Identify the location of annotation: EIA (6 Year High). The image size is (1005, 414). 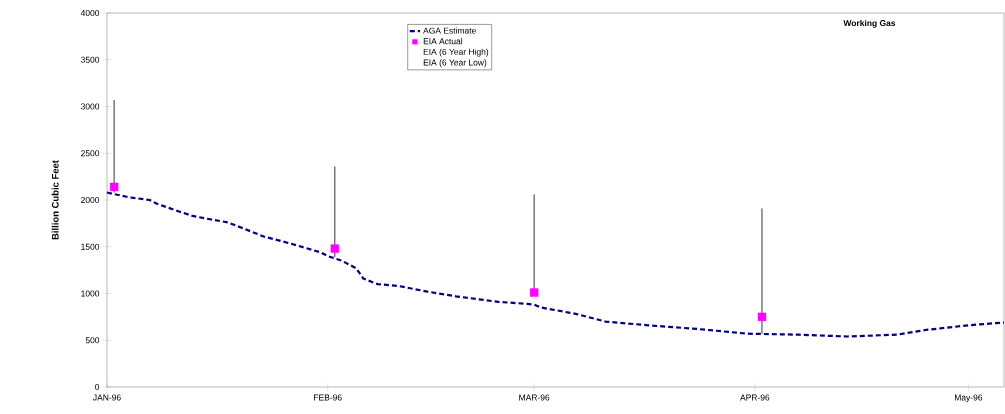
(456, 52).